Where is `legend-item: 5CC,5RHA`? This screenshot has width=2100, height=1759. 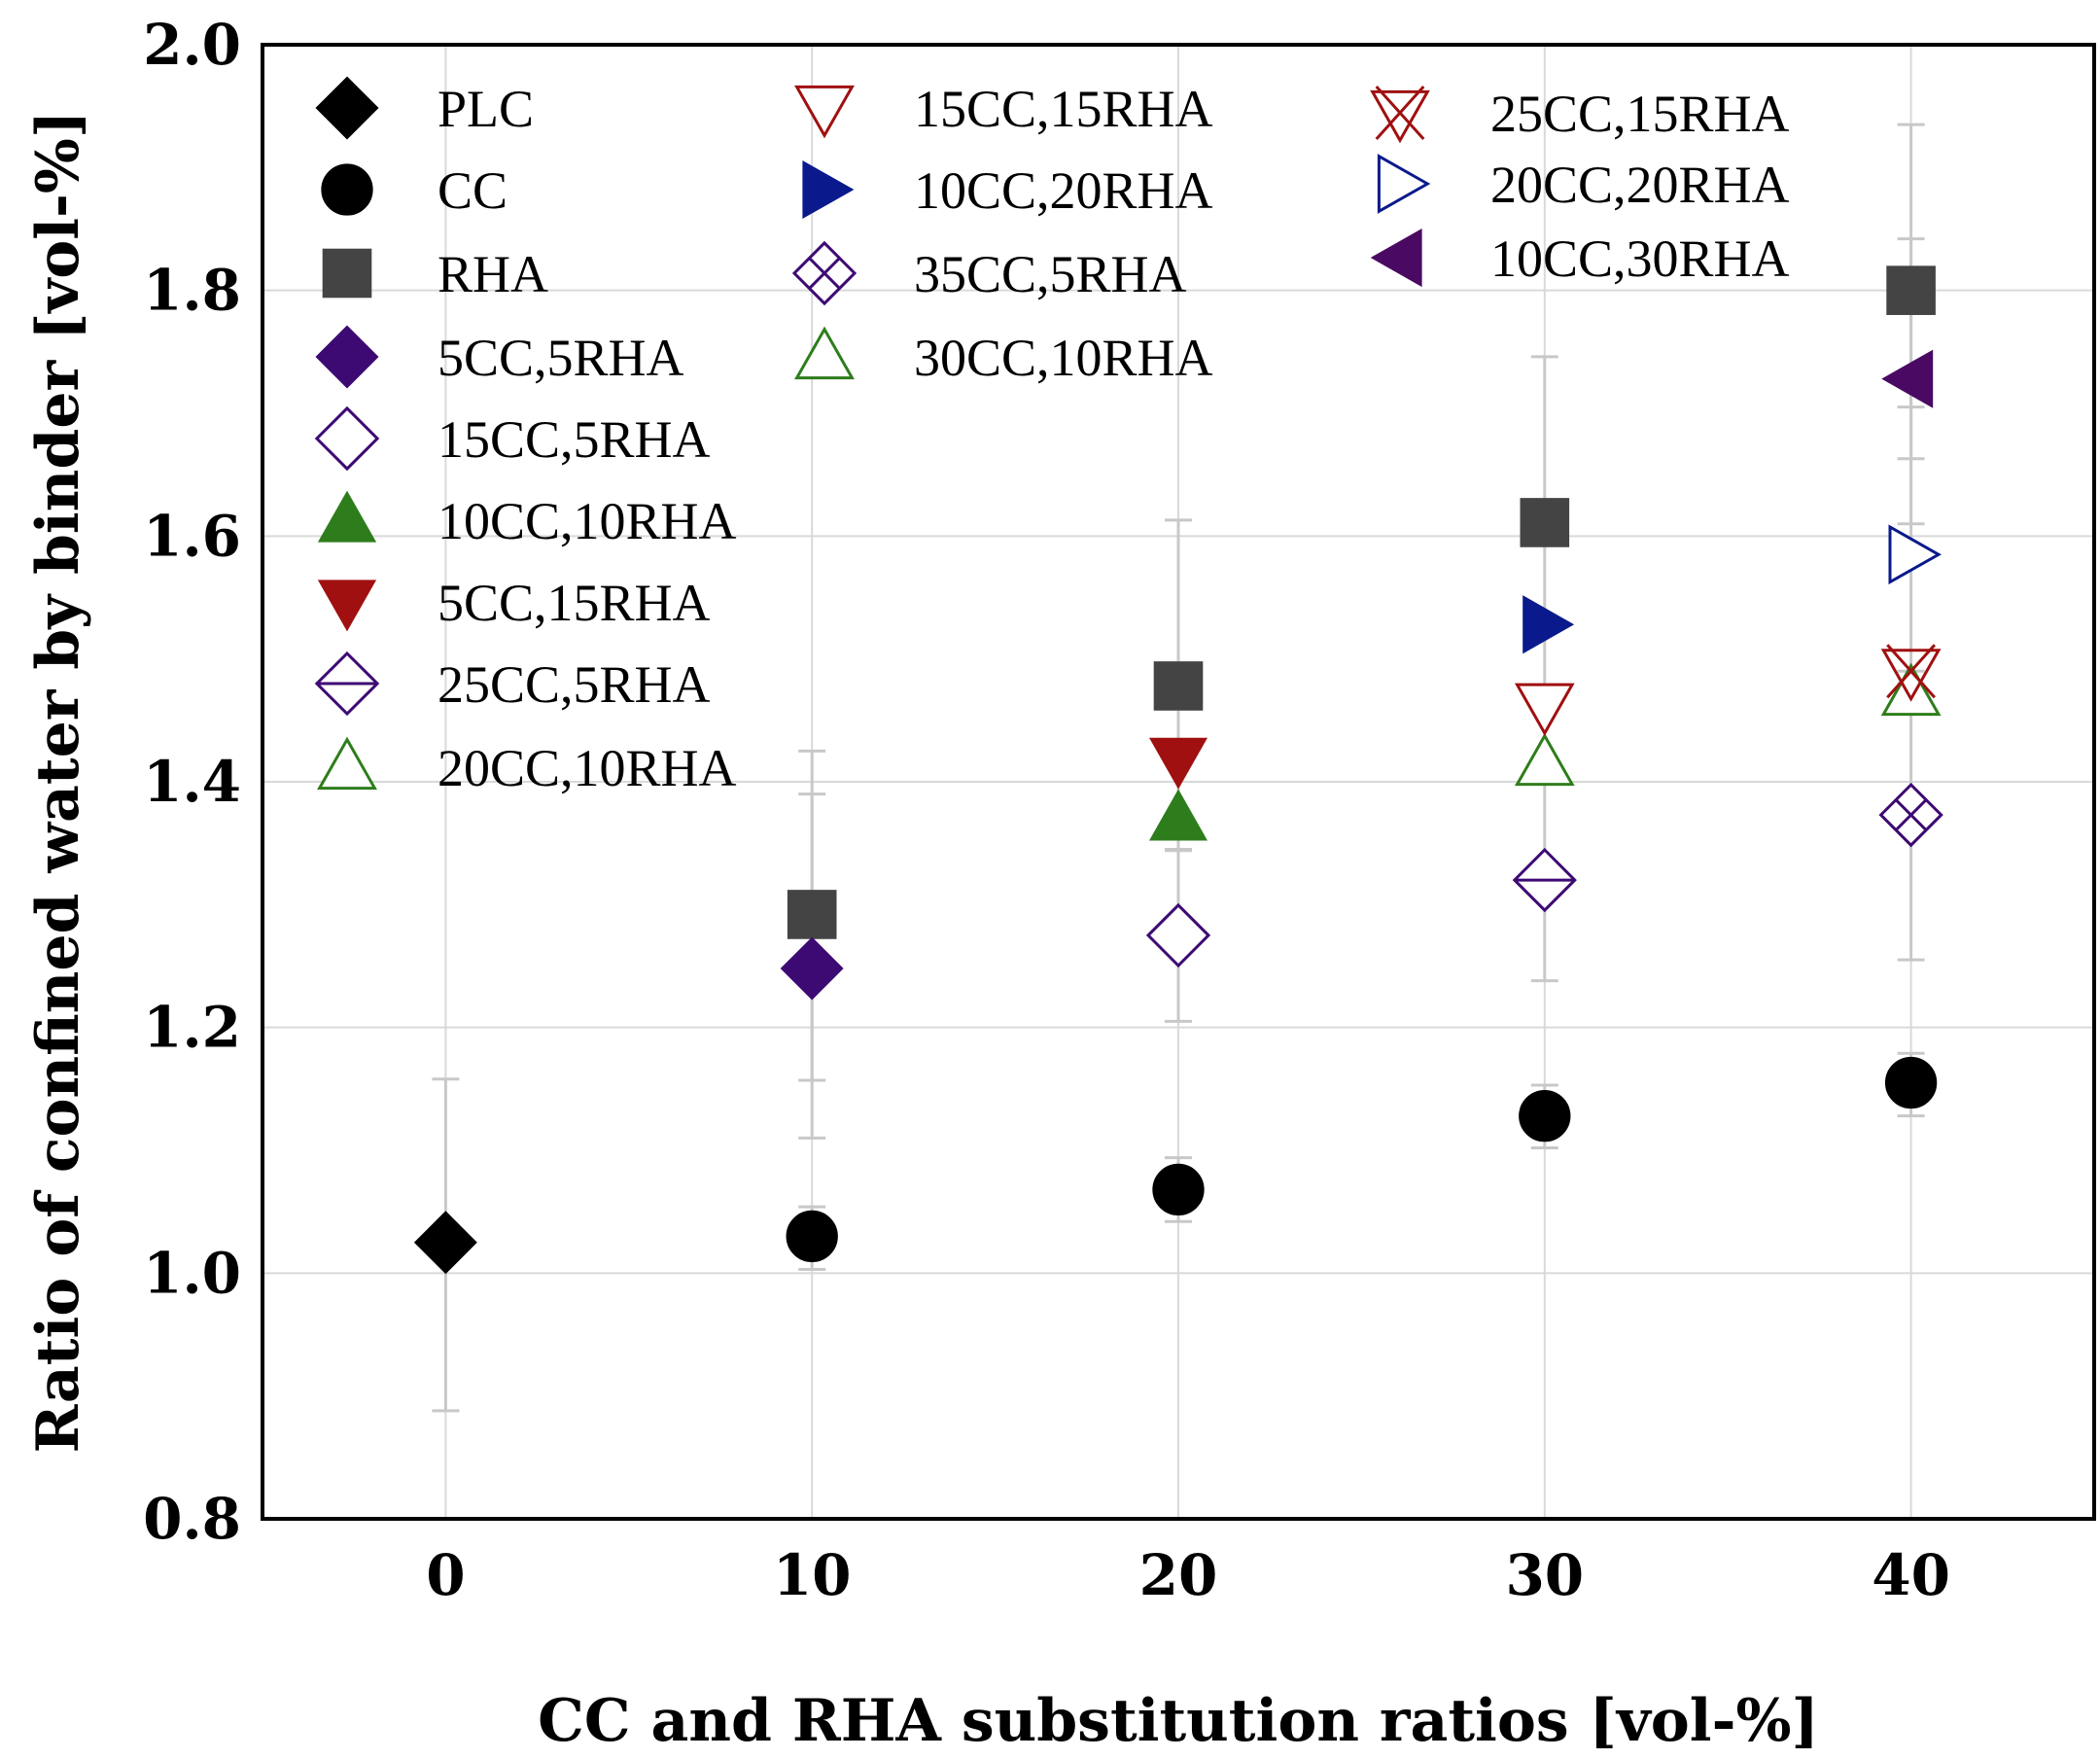
legend-item: 5CC,5RHA is located at coordinates (499, 357).